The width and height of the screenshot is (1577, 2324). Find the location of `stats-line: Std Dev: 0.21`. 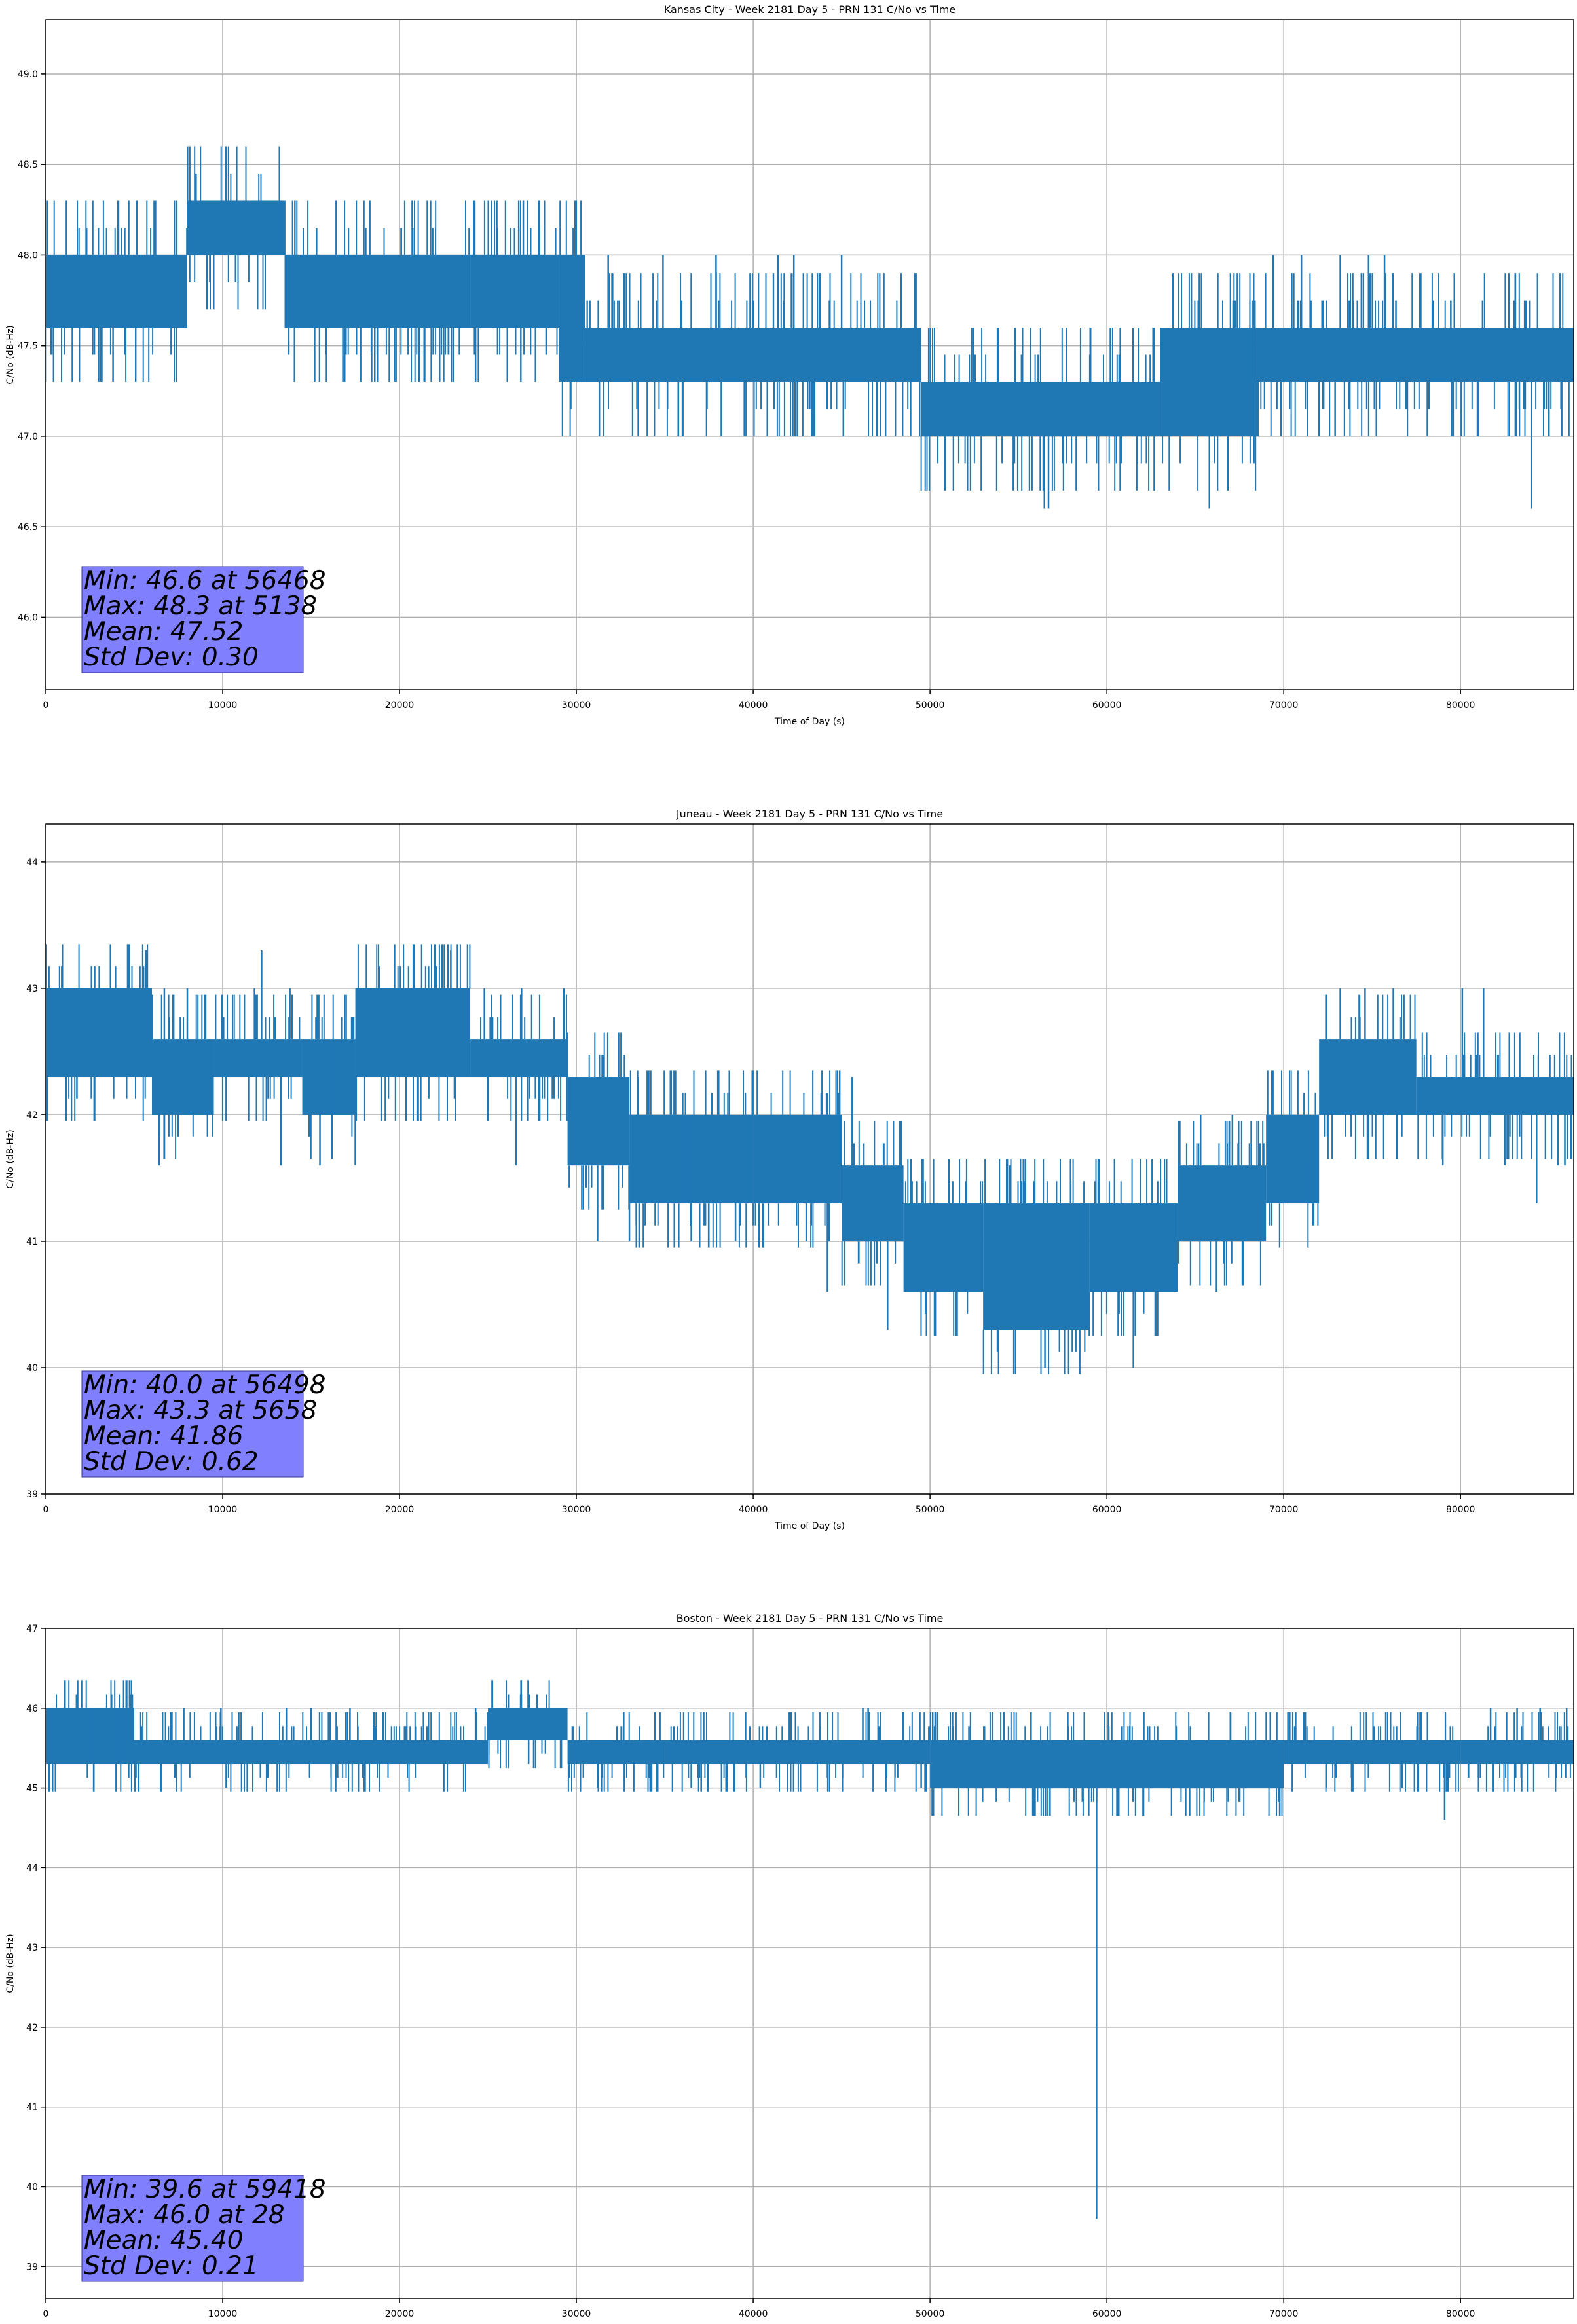

stats-line: Std Dev: 0.21 is located at coordinates (171, 2266).